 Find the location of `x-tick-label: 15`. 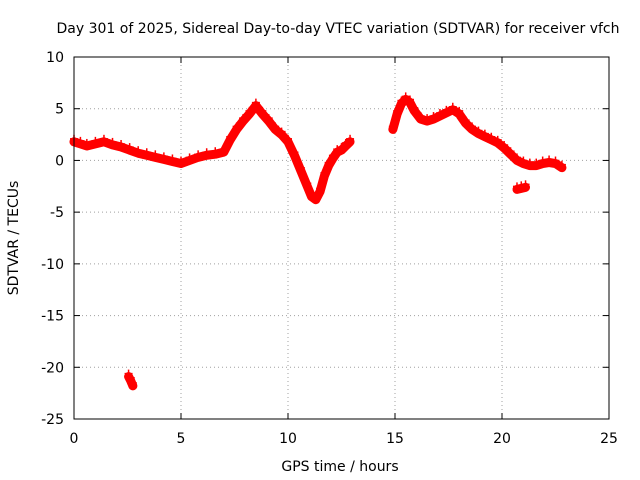

x-tick-label: 15 is located at coordinates (395, 439).